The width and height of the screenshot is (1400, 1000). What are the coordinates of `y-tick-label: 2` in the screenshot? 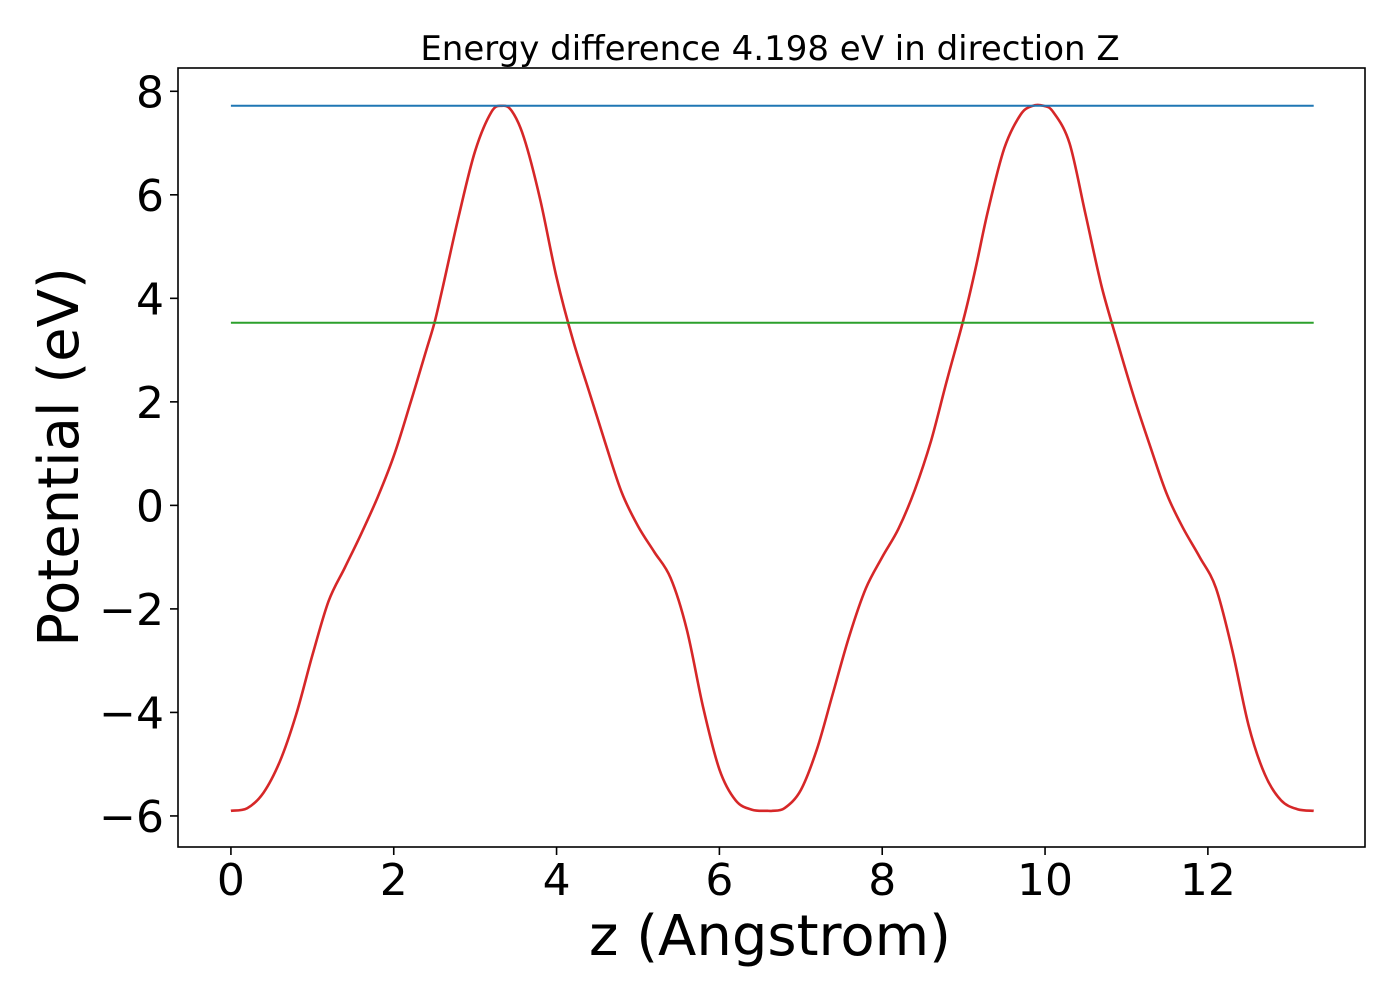 It's located at (150, 403).